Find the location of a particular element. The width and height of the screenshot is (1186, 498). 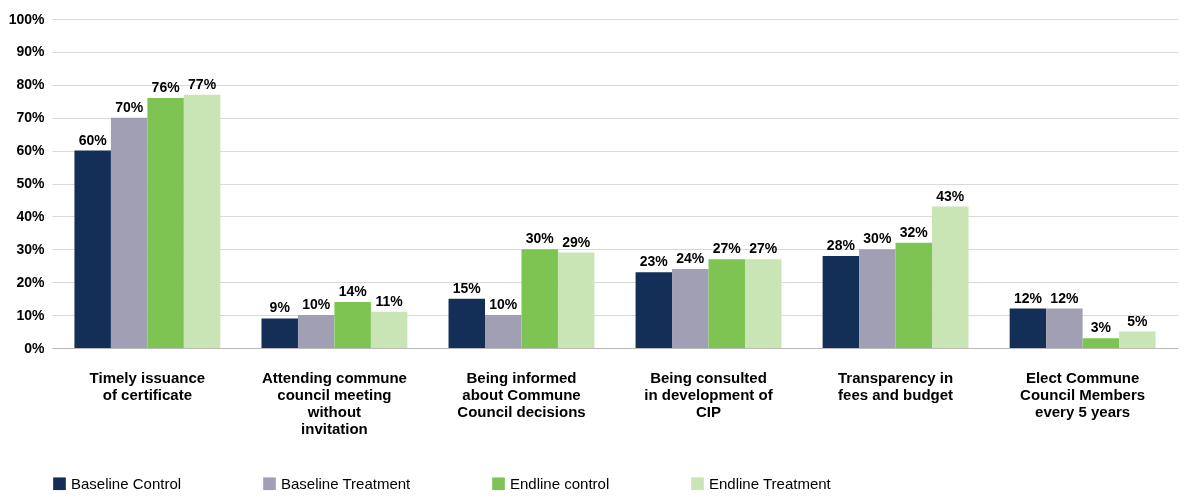

y-tick-label: 90% is located at coordinates (31, 51).